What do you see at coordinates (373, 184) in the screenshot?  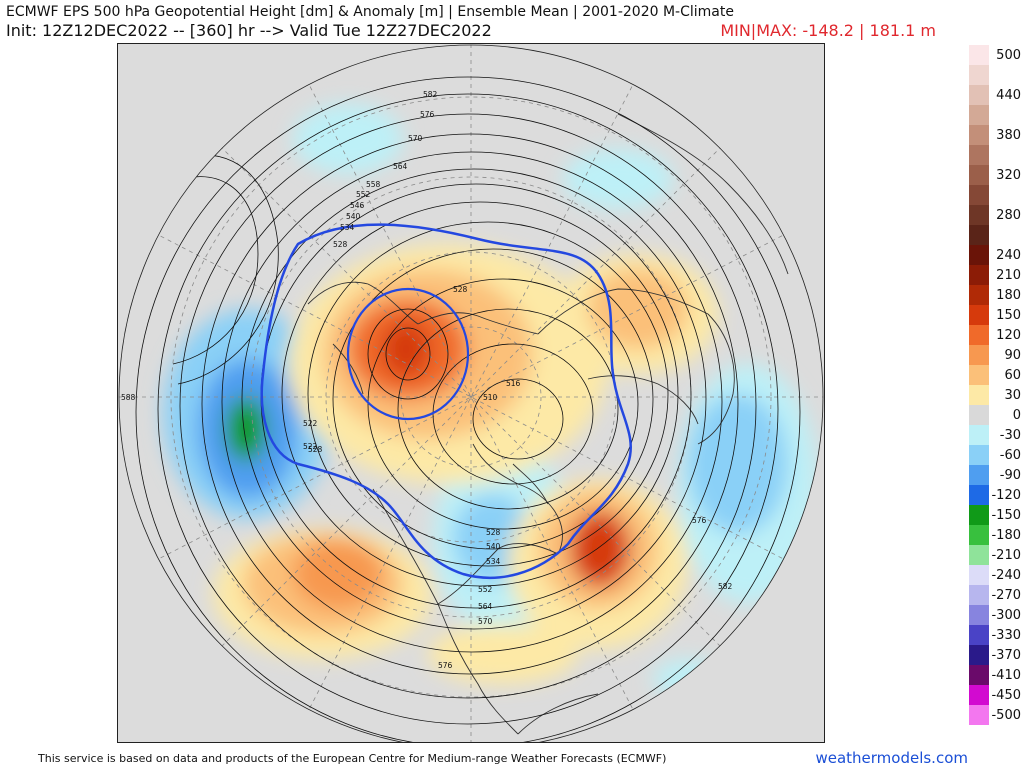 I see `contour-label: 558` at bounding box center [373, 184].